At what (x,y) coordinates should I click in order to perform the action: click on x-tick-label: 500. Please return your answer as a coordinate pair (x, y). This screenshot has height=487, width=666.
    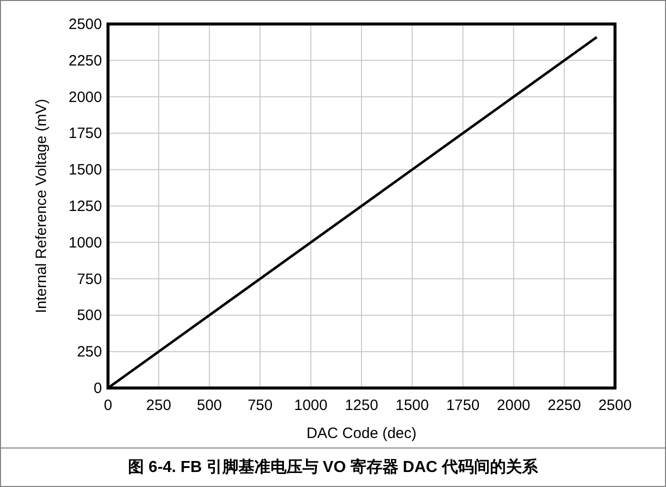
    Looking at the image, I should click on (209, 405).